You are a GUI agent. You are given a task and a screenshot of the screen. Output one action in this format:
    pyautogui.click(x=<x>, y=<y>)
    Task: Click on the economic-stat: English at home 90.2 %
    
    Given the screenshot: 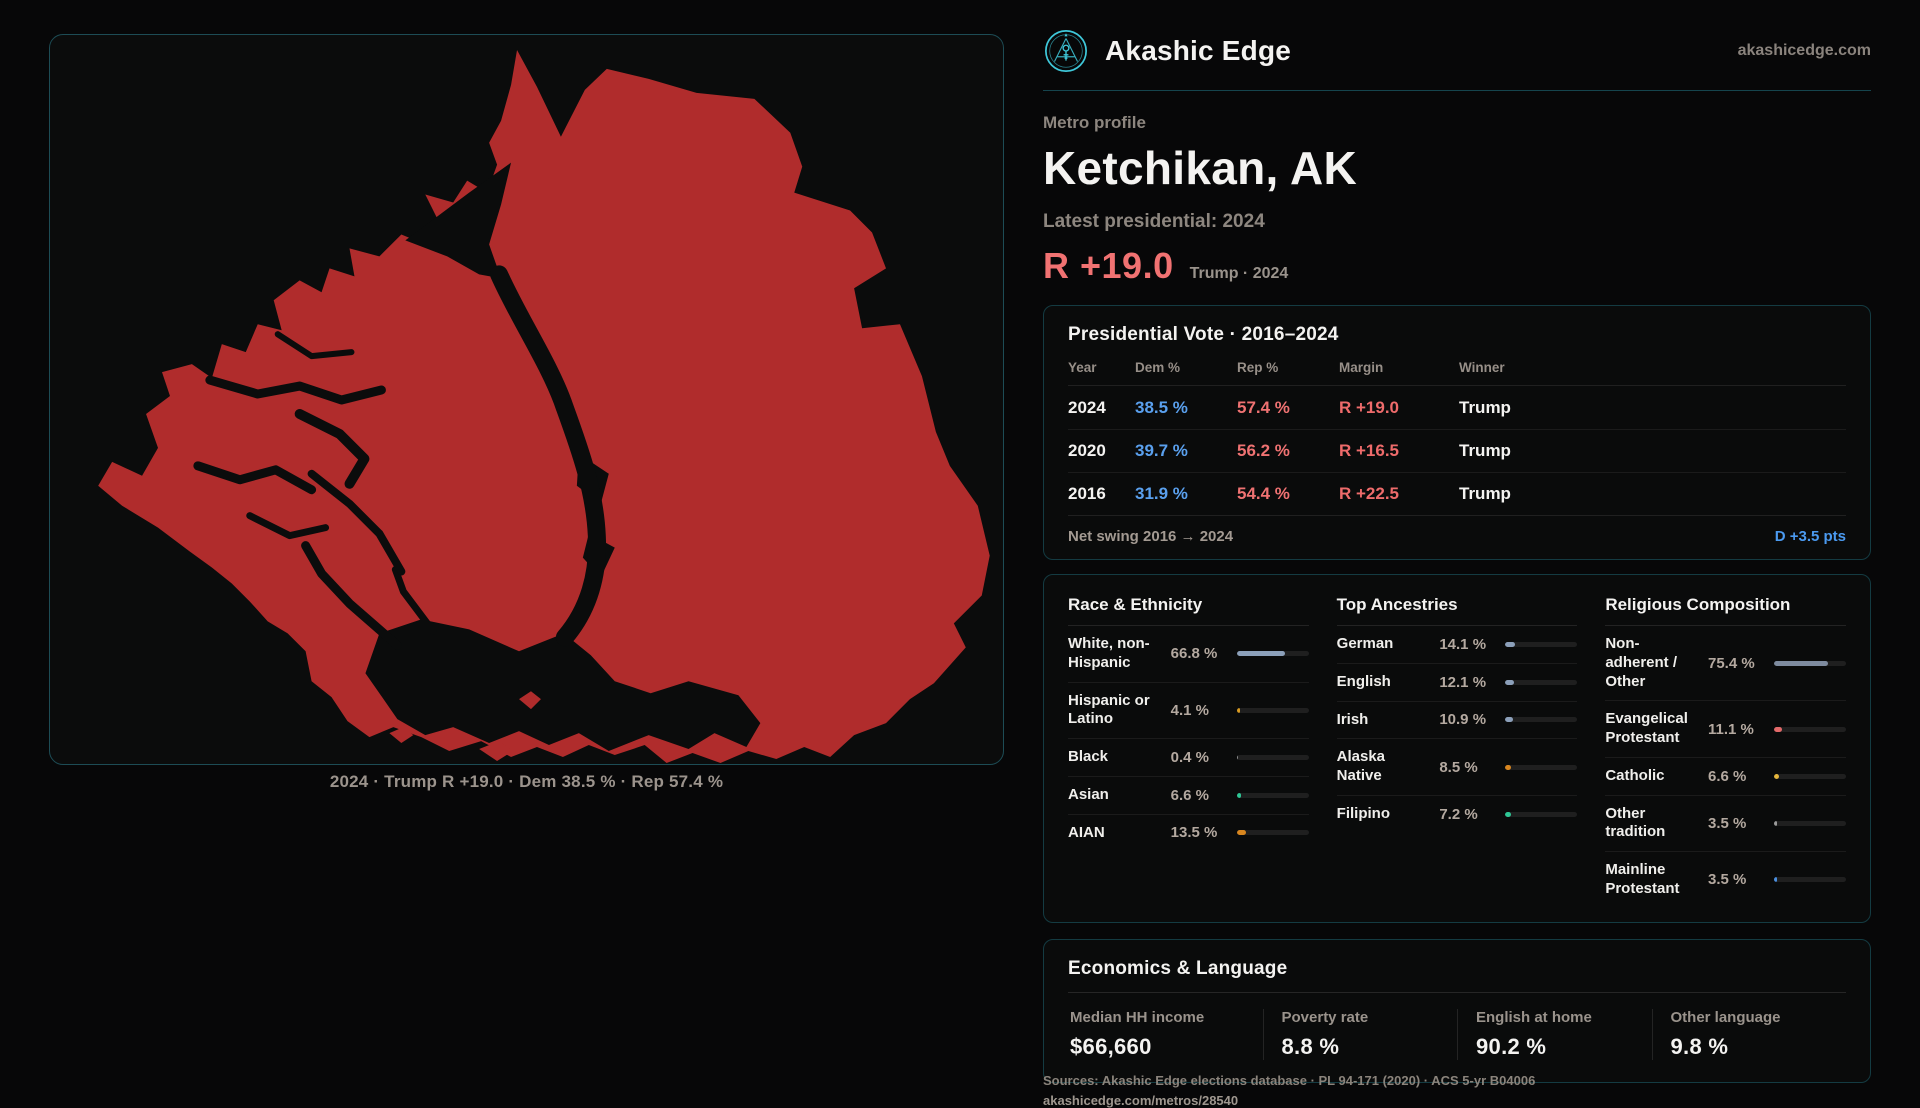 What is the action you would take?
    pyautogui.click(x=1554, y=1034)
    